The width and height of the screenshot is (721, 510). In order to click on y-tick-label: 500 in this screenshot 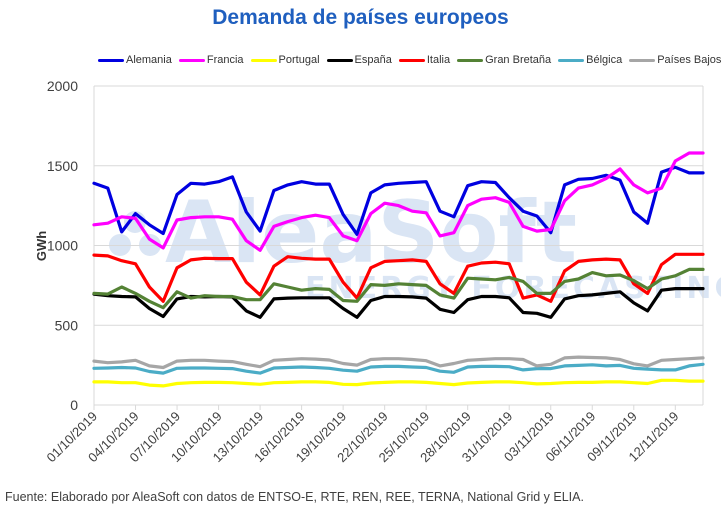, I will do `click(67, 325)`.